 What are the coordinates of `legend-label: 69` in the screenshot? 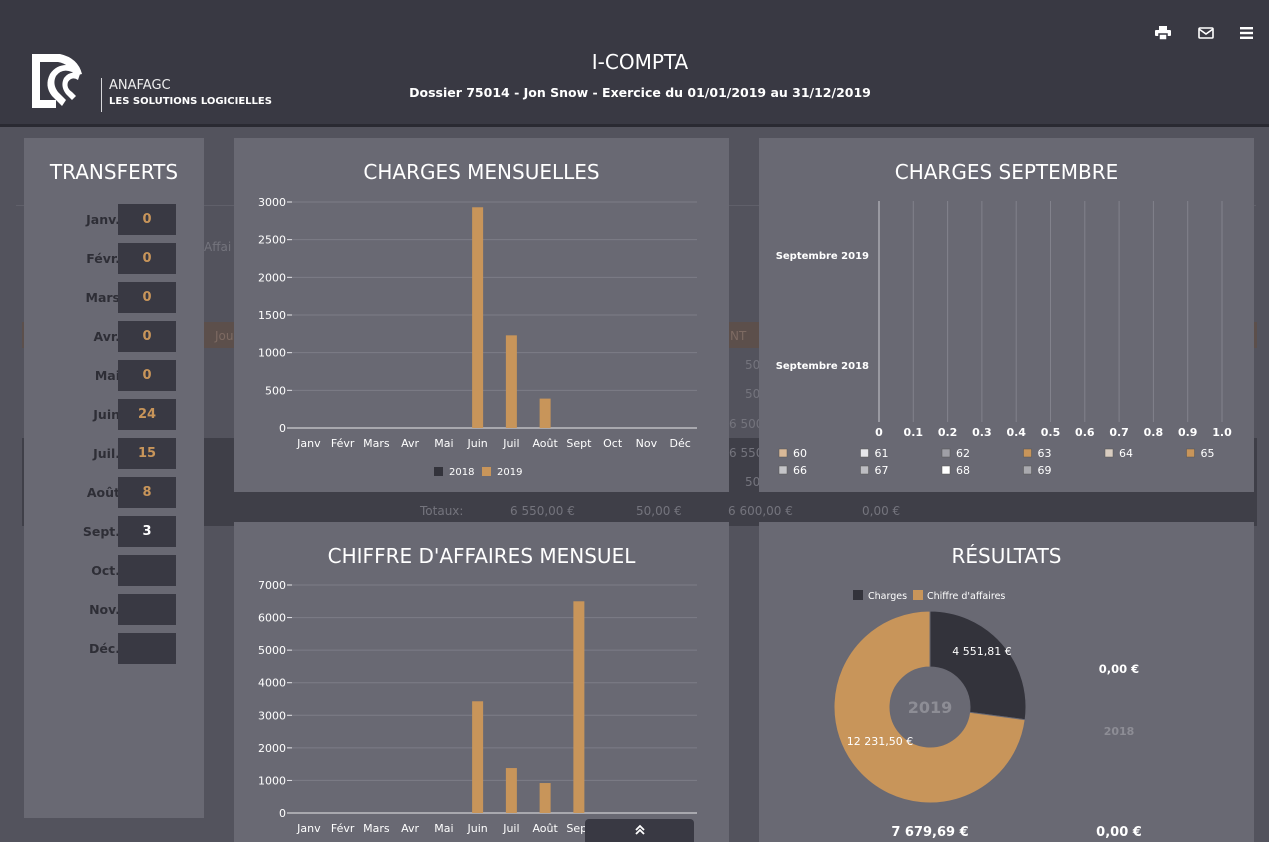 It's located at (1045, 470).